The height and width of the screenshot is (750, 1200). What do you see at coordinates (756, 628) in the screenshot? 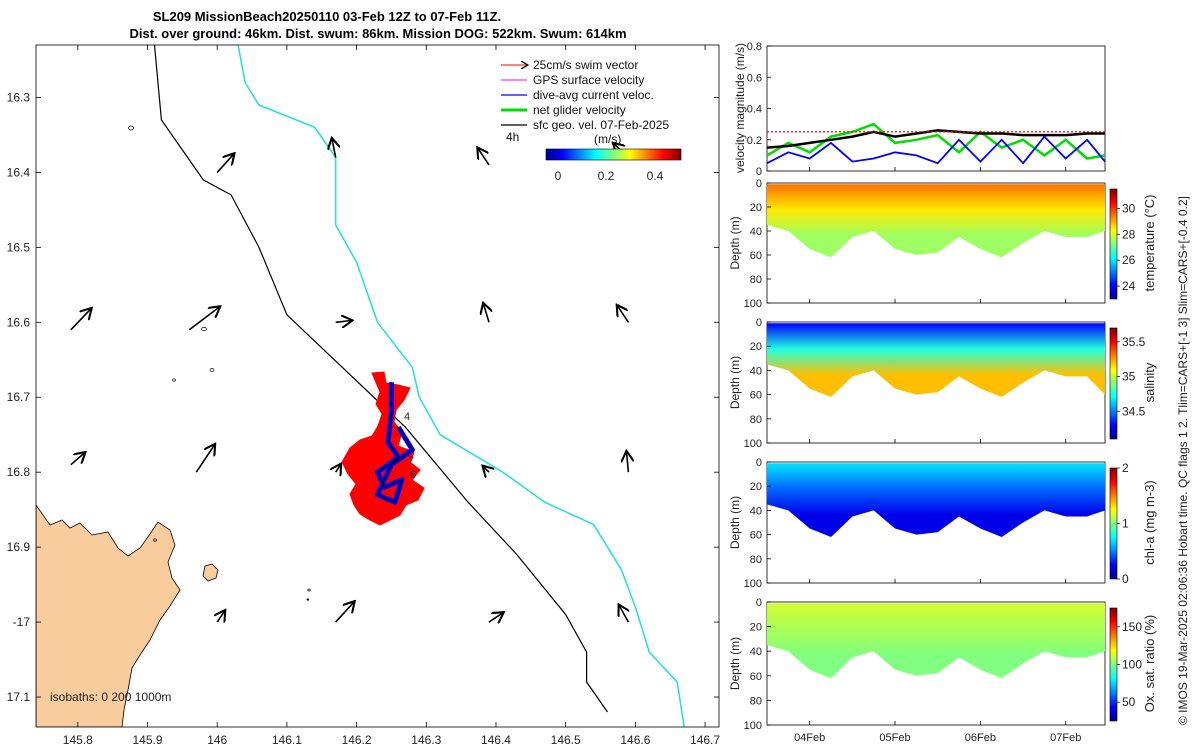
I see `depth-tick-label: 20` at bounding box center [756, 628].